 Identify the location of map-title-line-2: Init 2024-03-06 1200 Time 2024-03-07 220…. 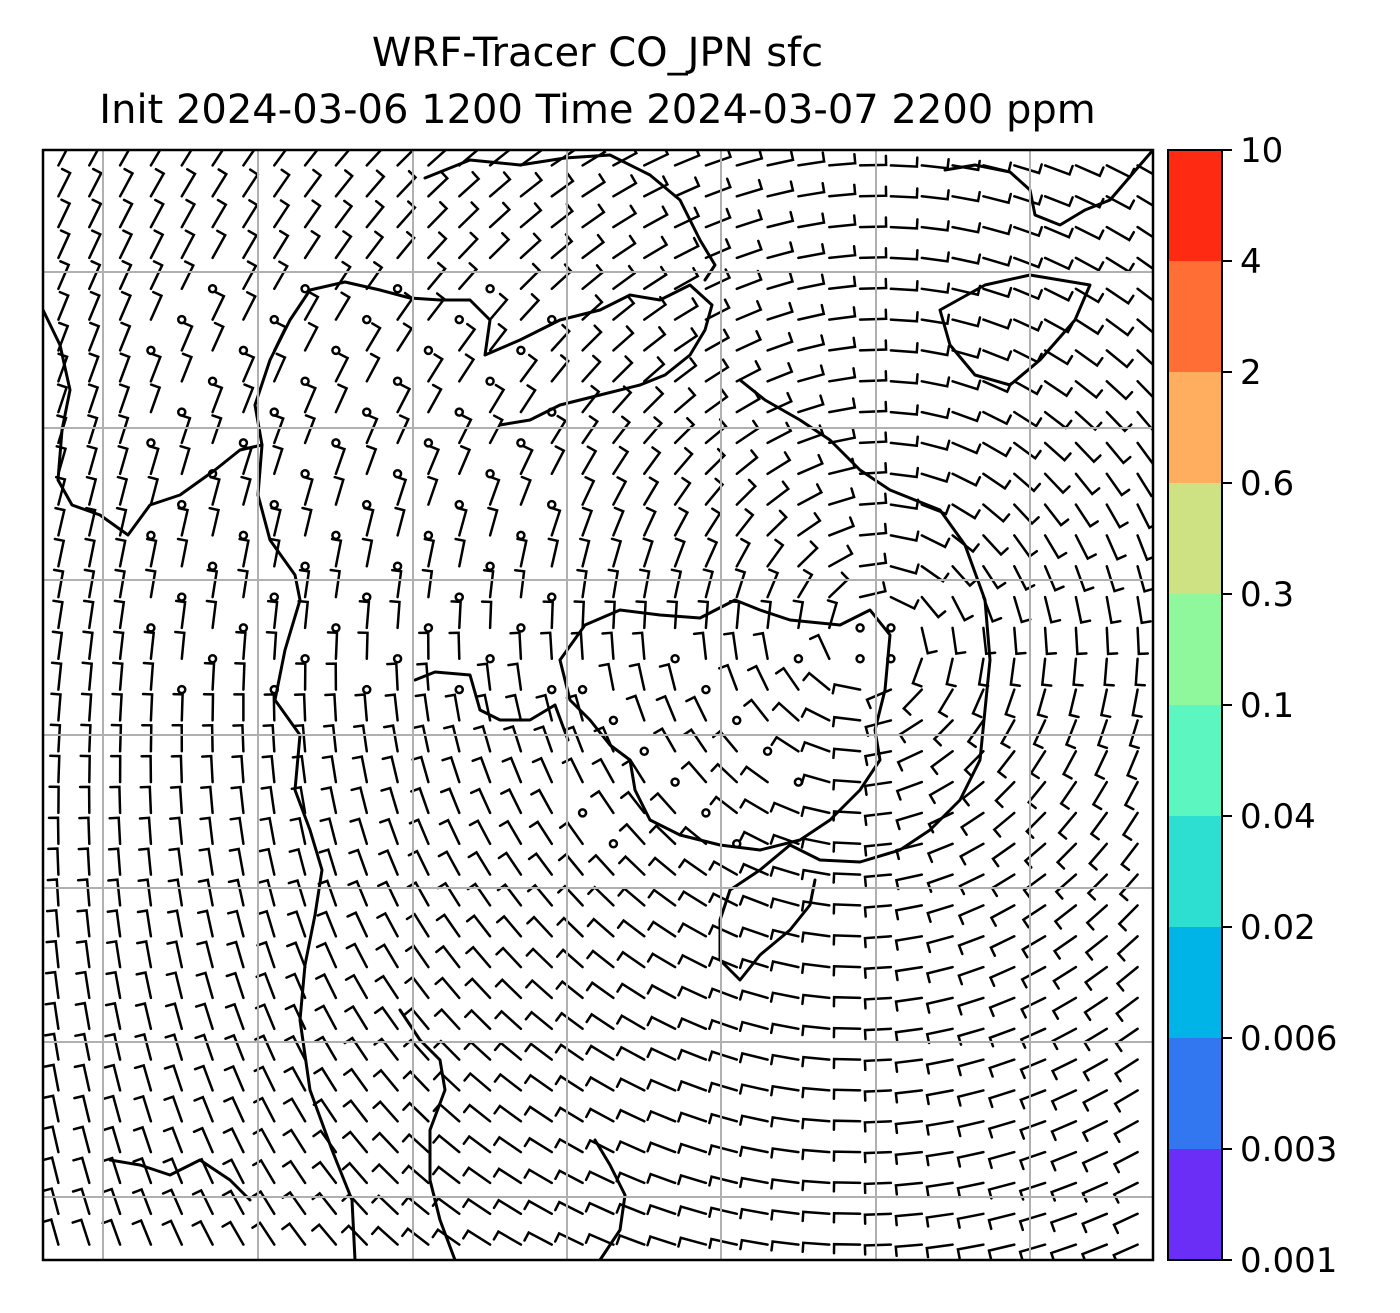
(597, 110).